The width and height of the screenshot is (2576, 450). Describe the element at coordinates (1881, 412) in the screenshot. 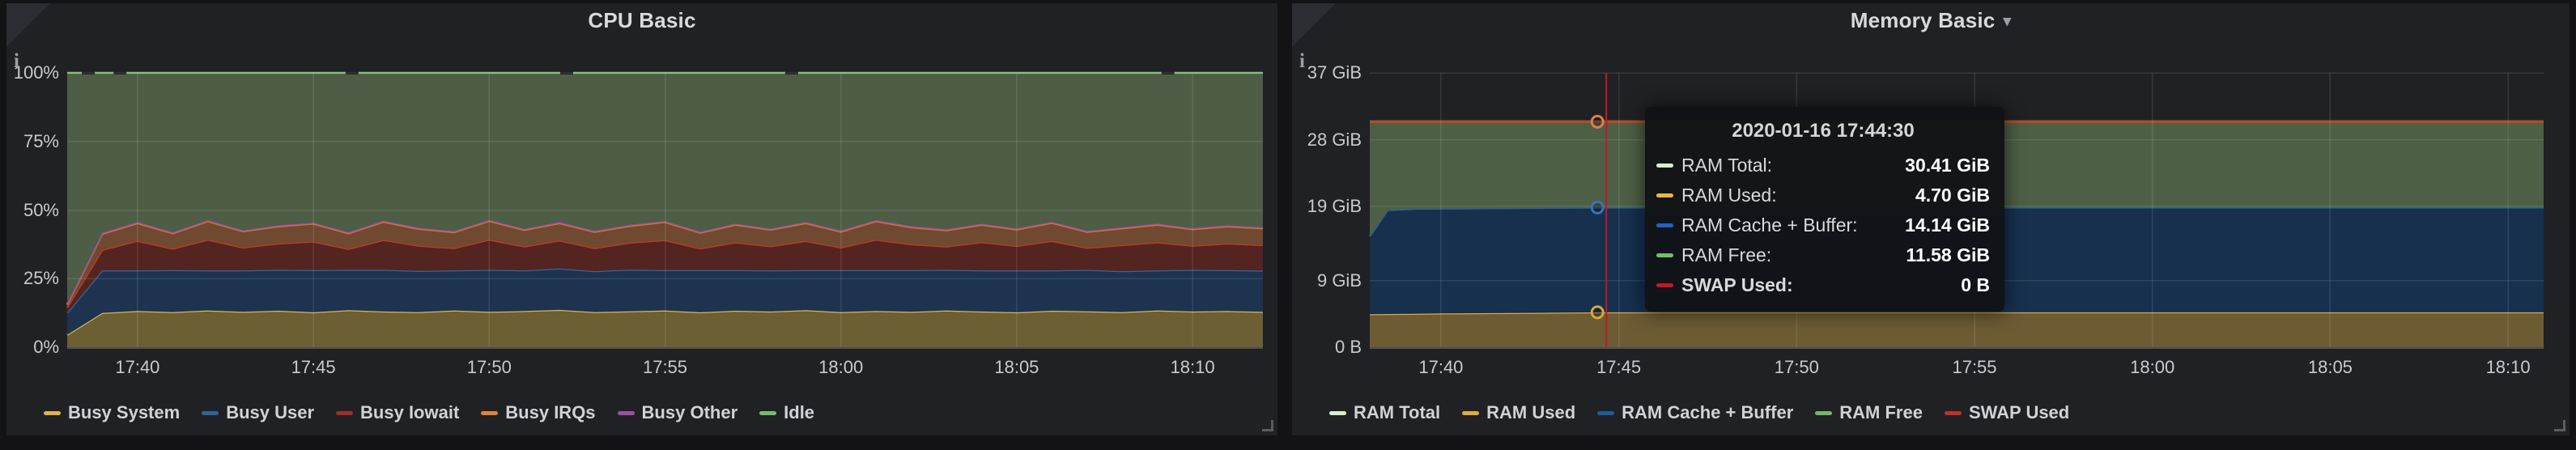

I see `legend-label: RAM Free` at that location.